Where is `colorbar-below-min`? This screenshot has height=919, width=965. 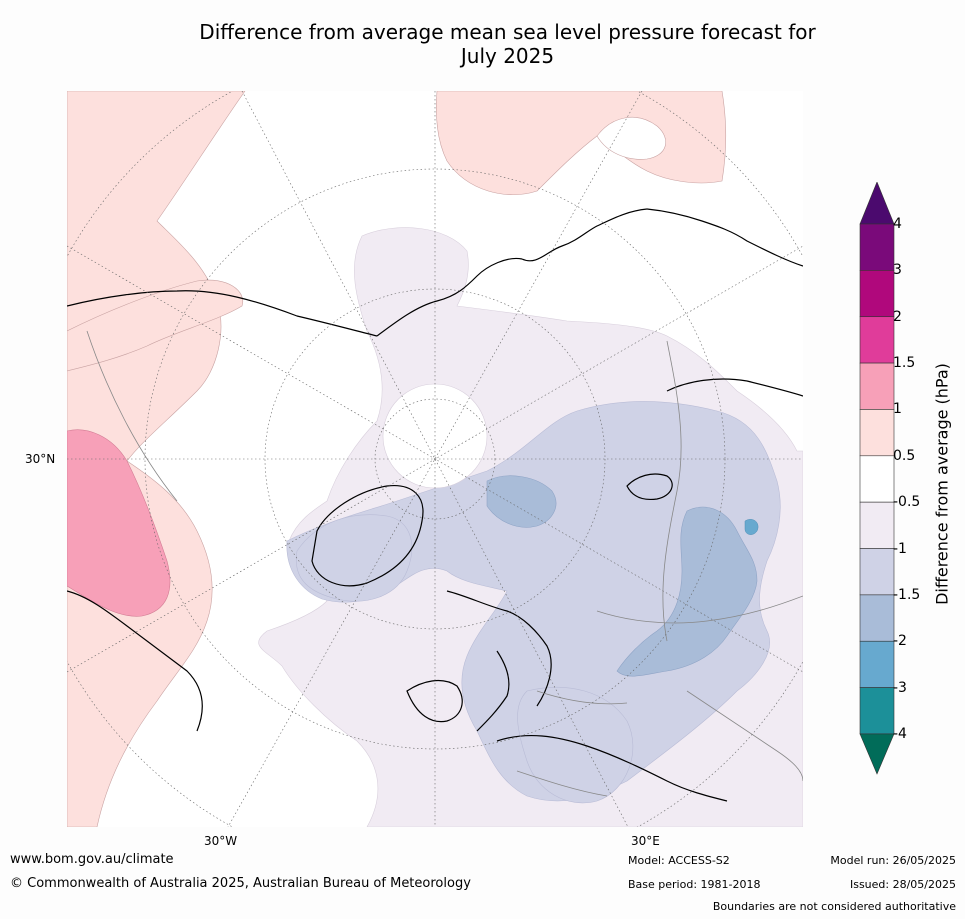 colorbar-below-min is located at coordinates (877, 754).